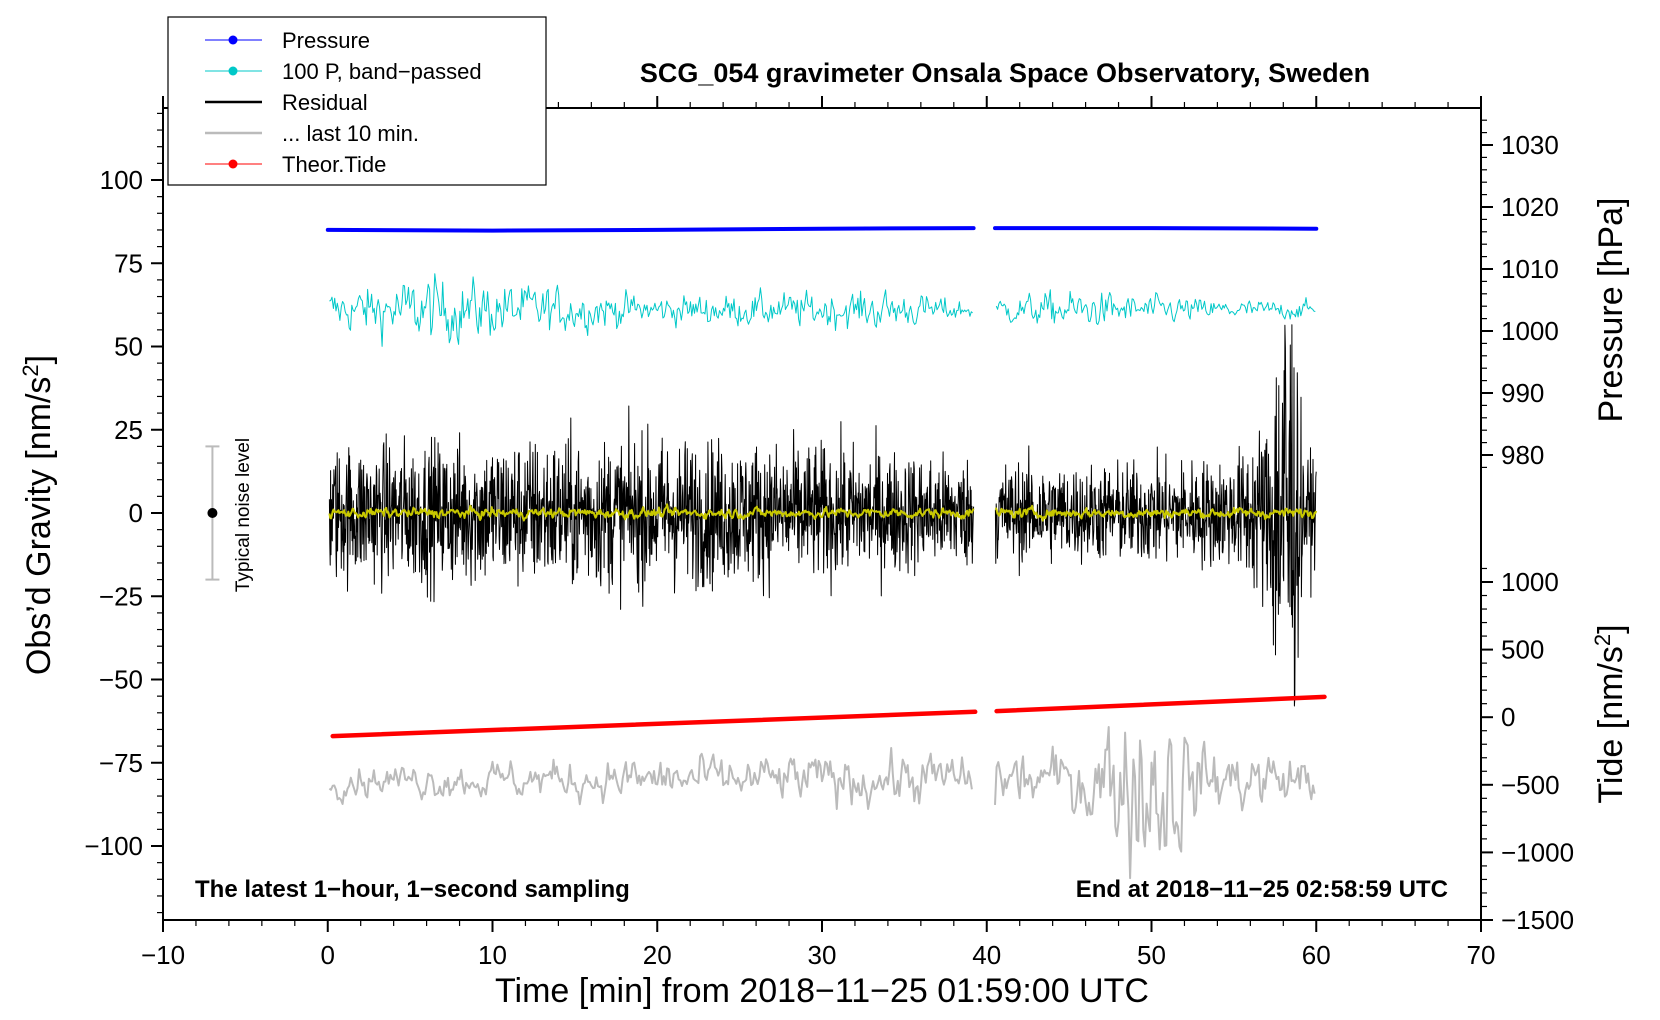 The height and width of the screenshot is (1020, 1660). What do you see at coordinates (326, 40) in the screenshot?
I see `legend-label: Pressure` at bounding box center [326, 40].